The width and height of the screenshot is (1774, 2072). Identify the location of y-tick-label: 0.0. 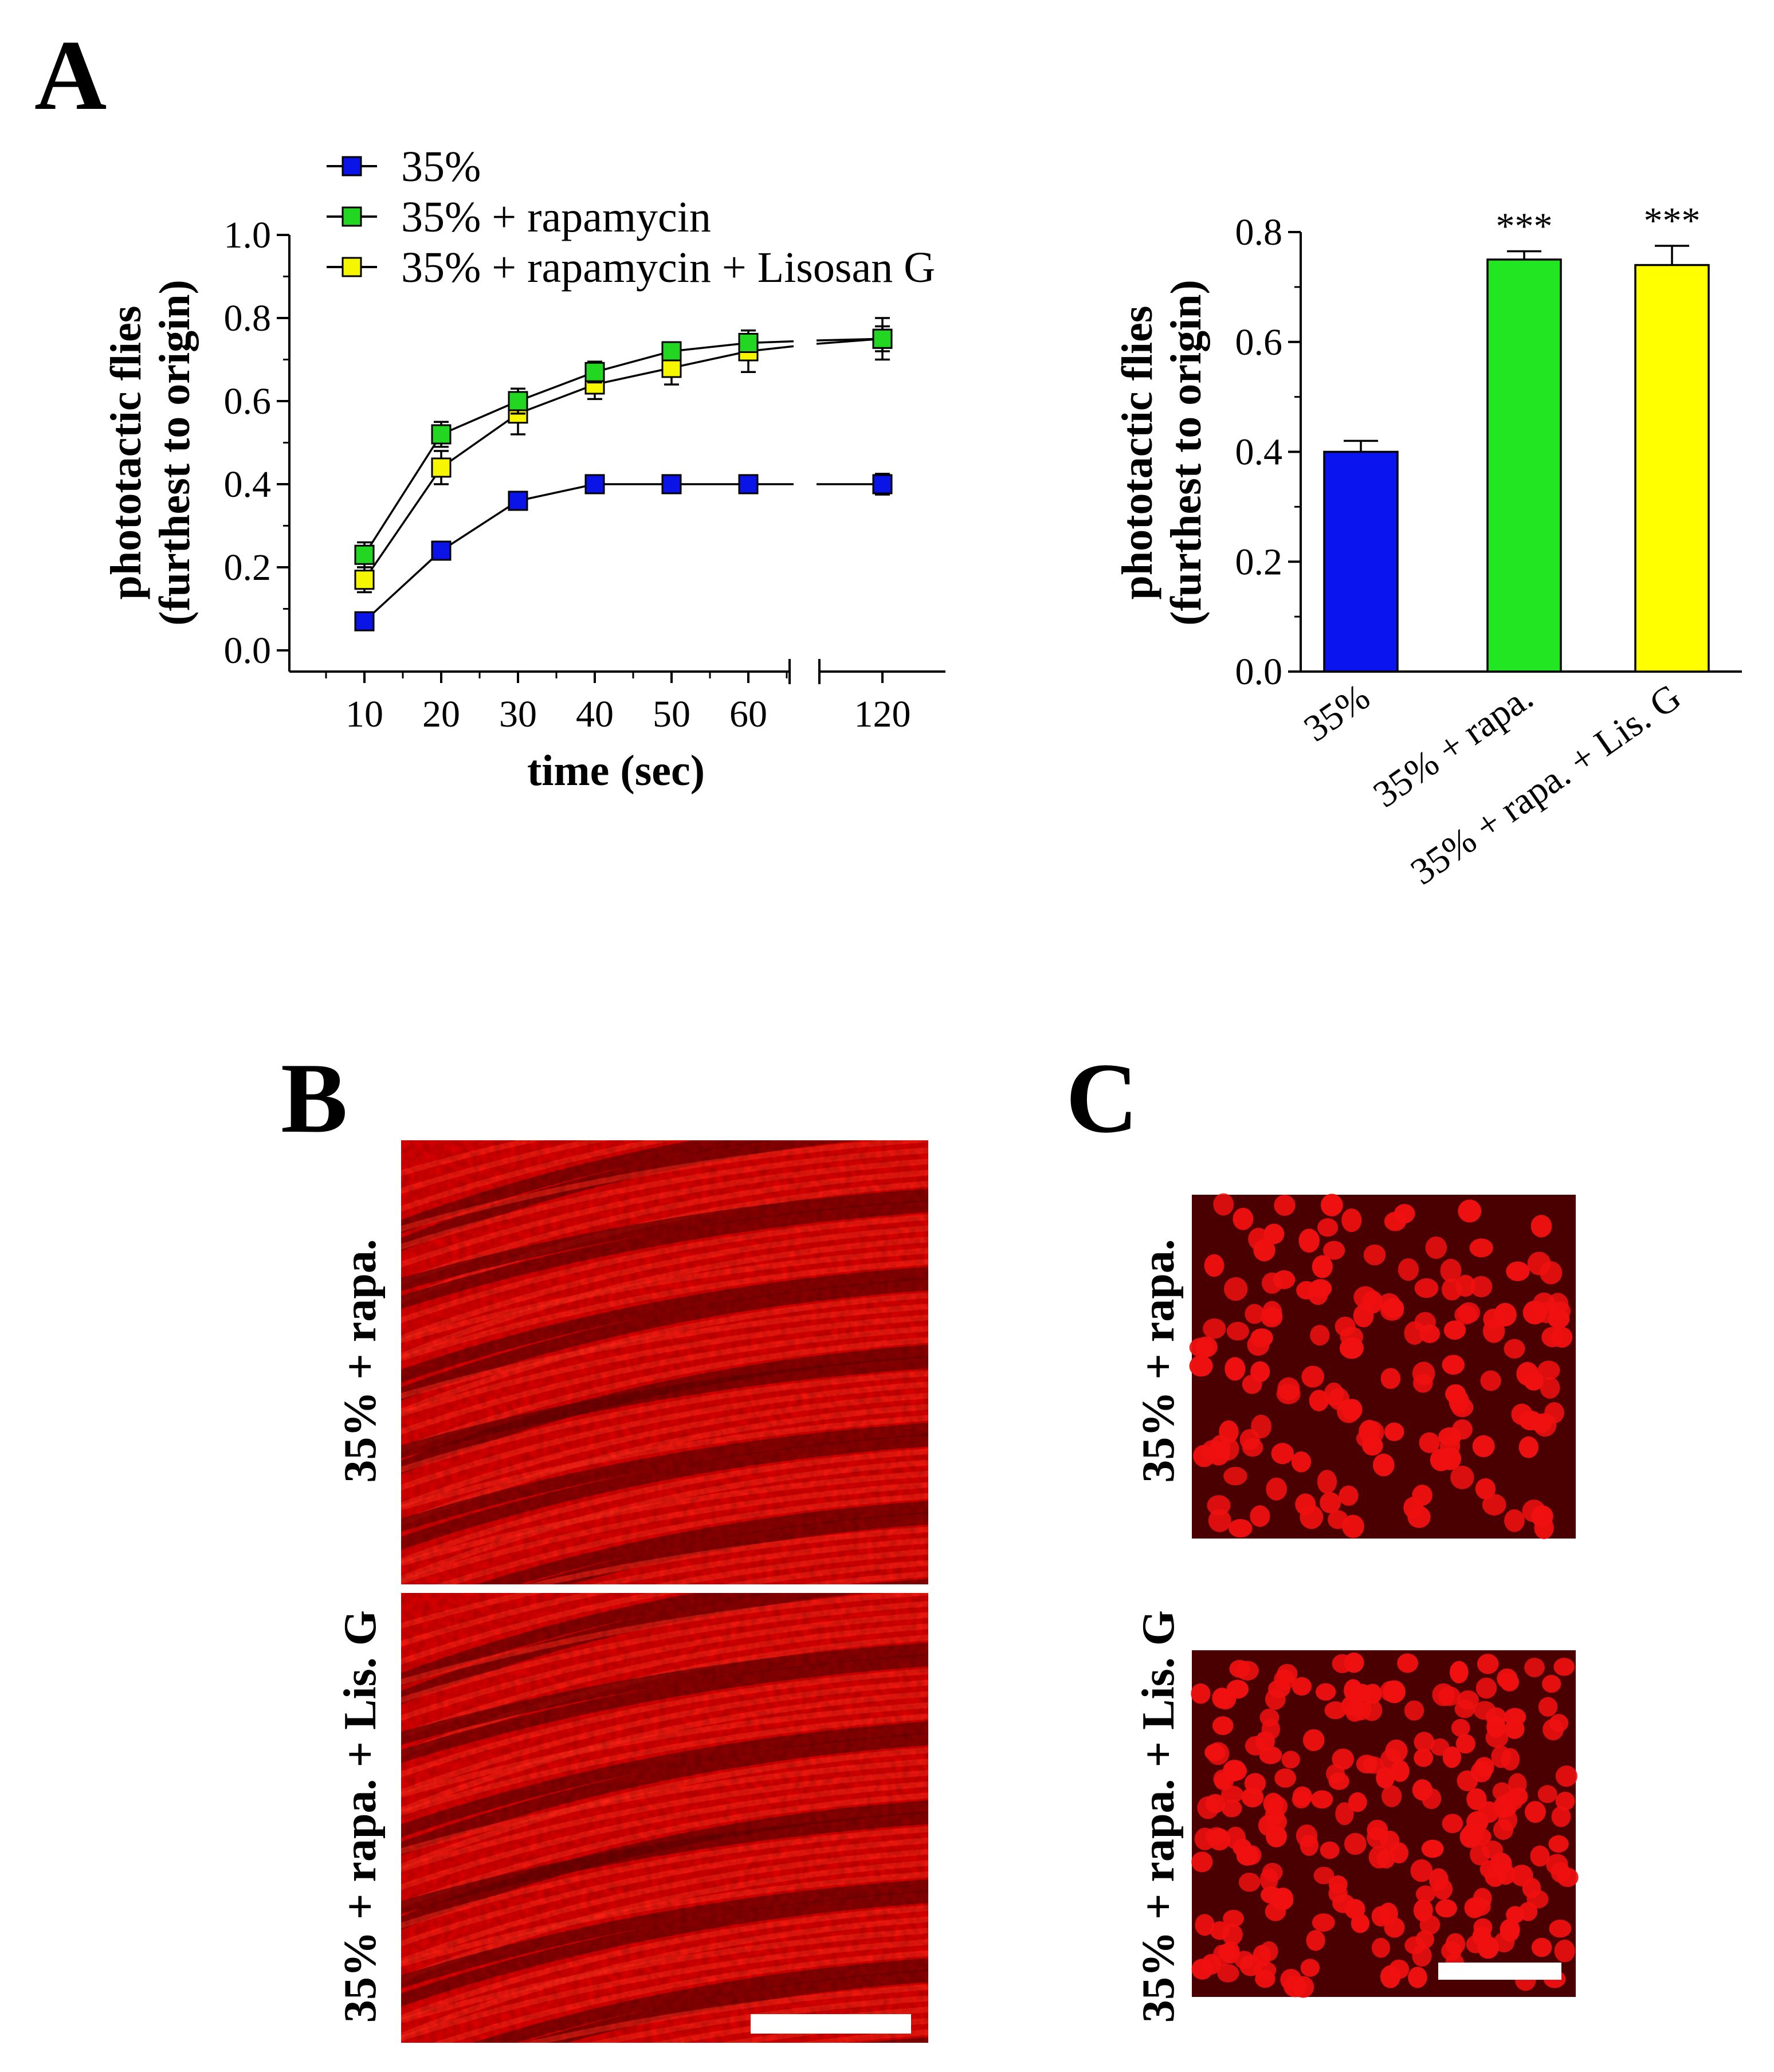
(248, 651).